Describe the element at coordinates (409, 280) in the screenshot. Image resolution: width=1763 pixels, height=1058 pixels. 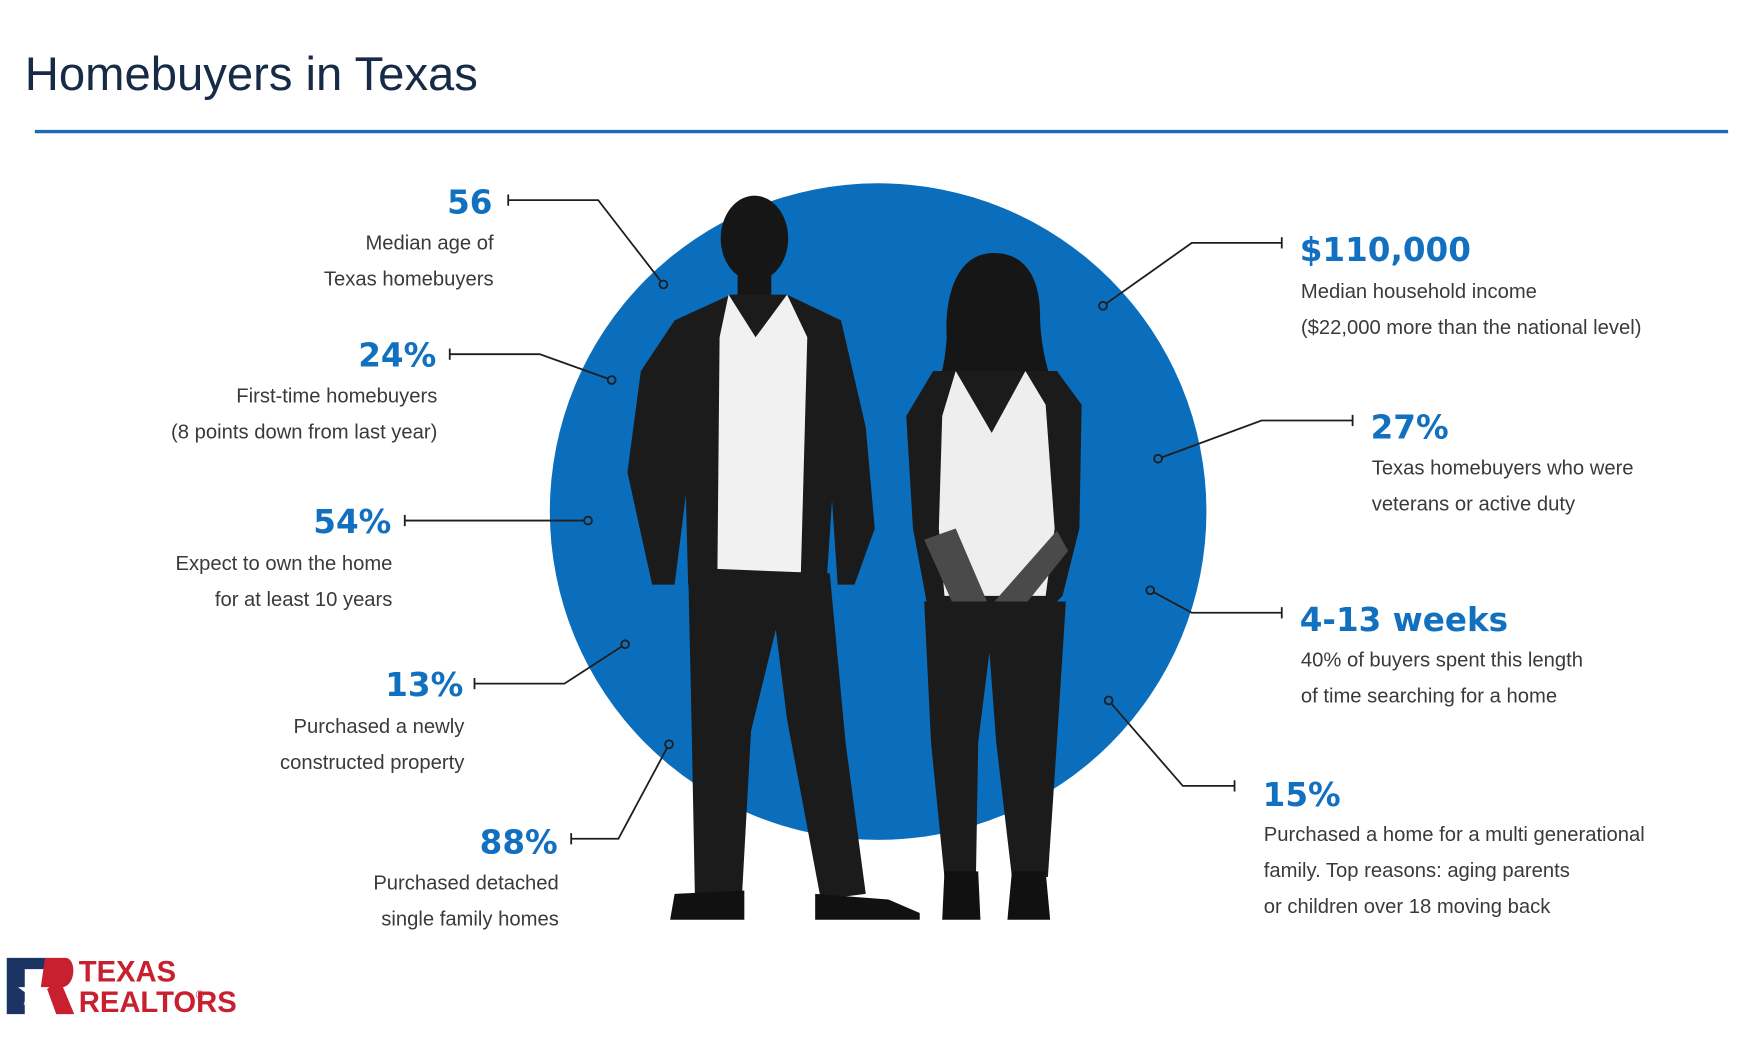
I see `stat-description: Texas homebuyers` at that location.